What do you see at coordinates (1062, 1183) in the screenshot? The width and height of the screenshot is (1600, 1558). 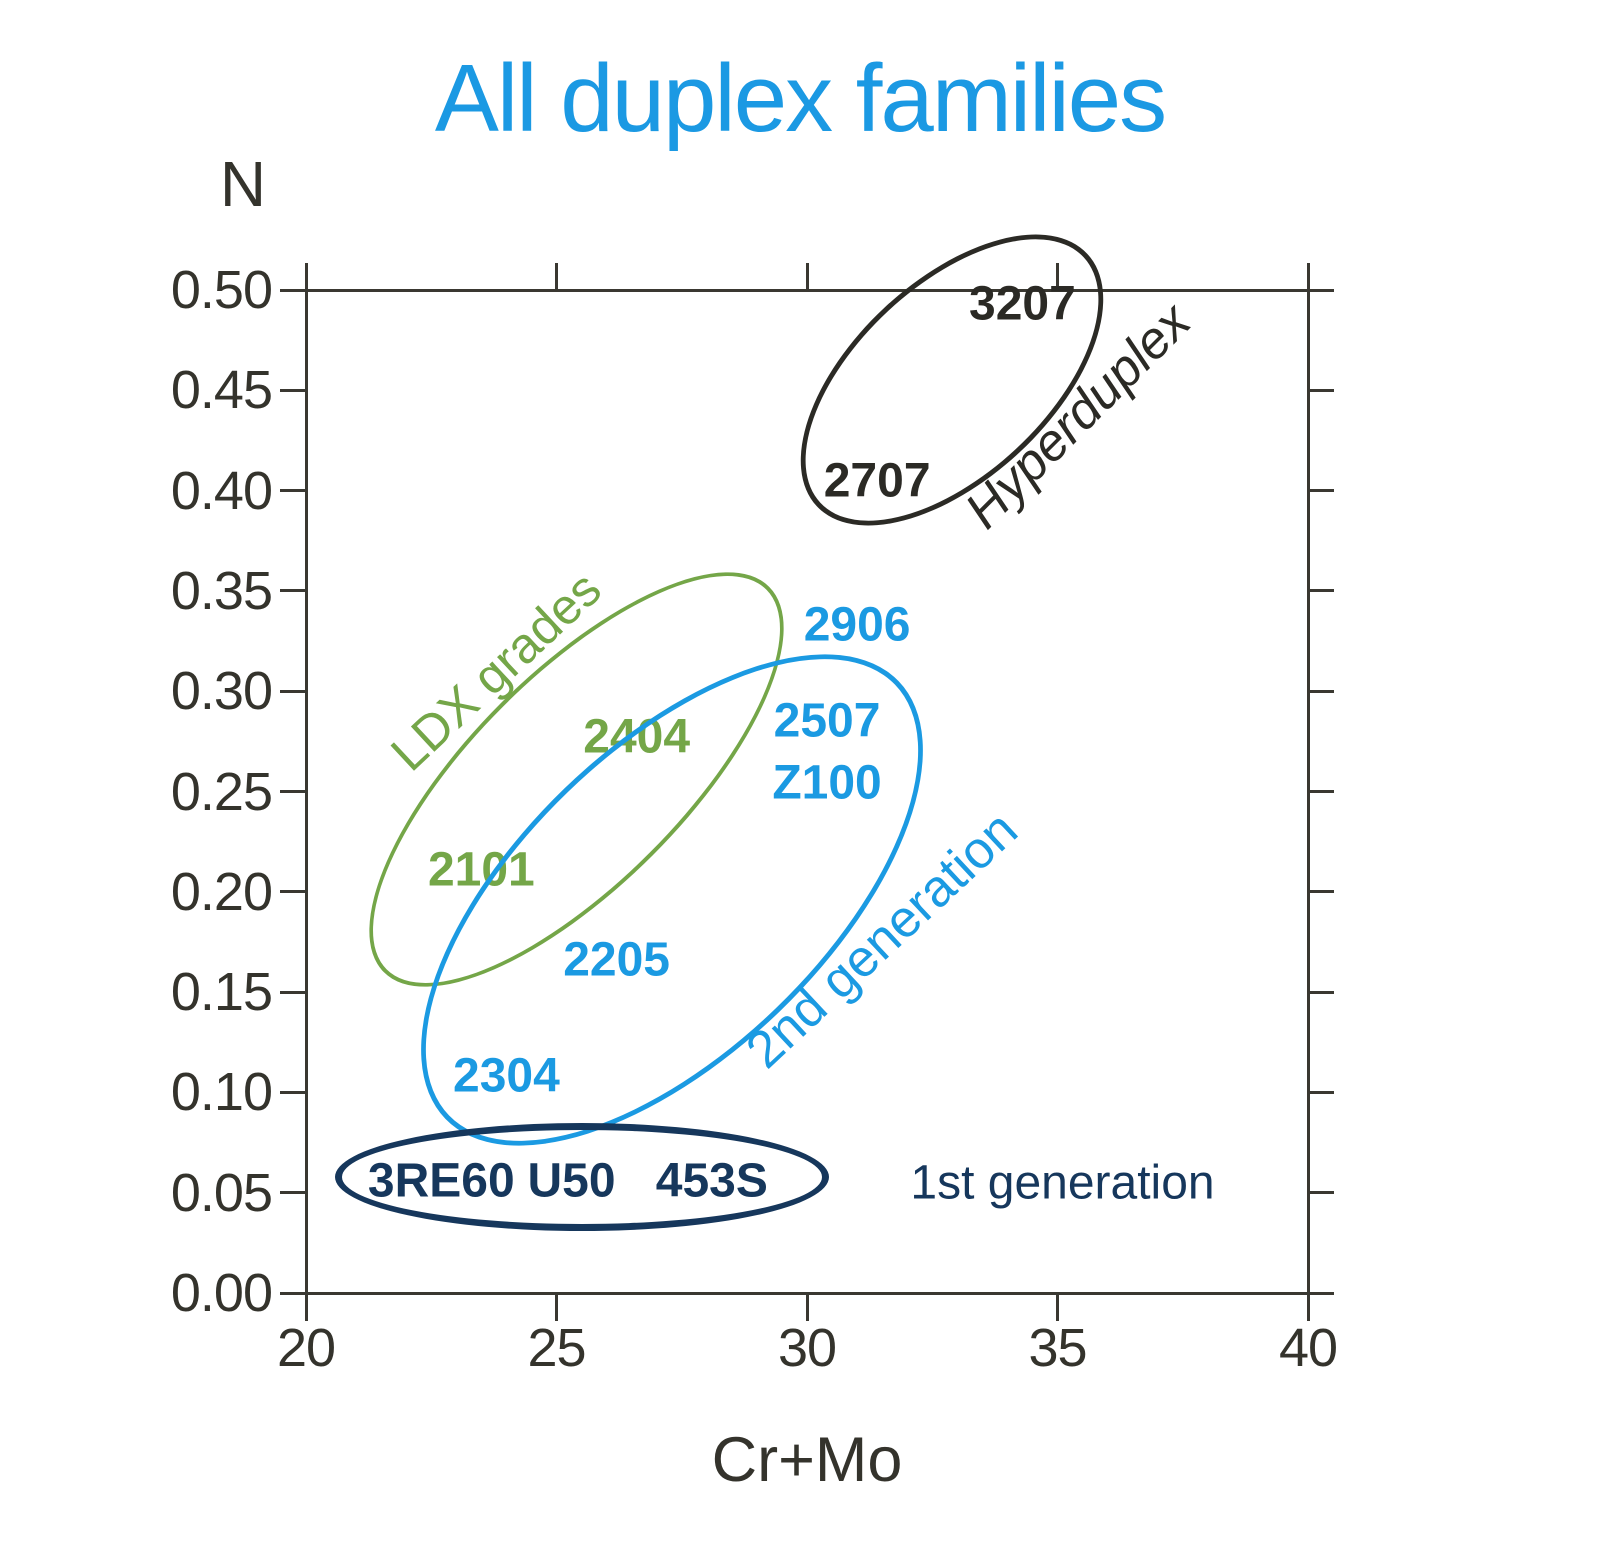 I see `family-label-1st-generation: 1st generation` at bounding box center [1062, 1183].